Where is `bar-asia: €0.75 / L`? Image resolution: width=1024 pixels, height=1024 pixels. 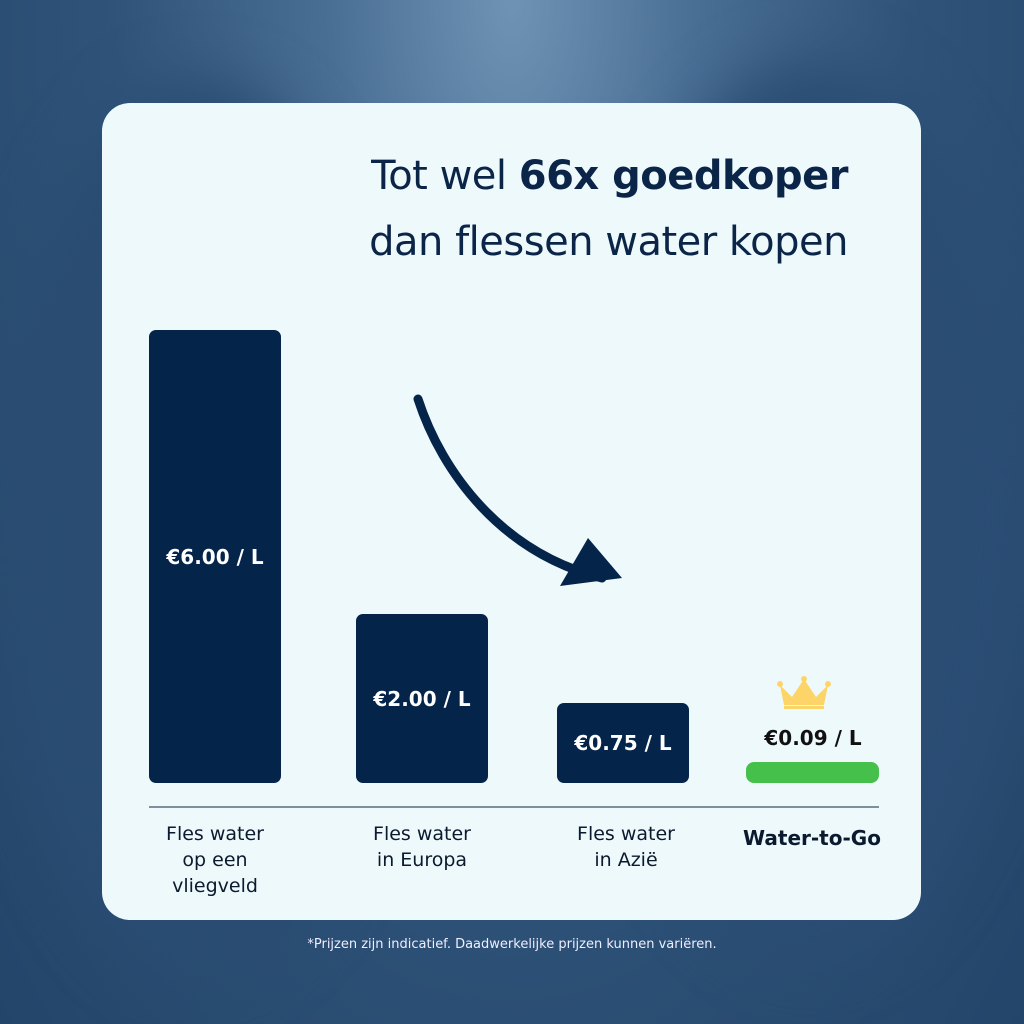
bar-asia: €0.75 / L is located at coordinates (623, 743).